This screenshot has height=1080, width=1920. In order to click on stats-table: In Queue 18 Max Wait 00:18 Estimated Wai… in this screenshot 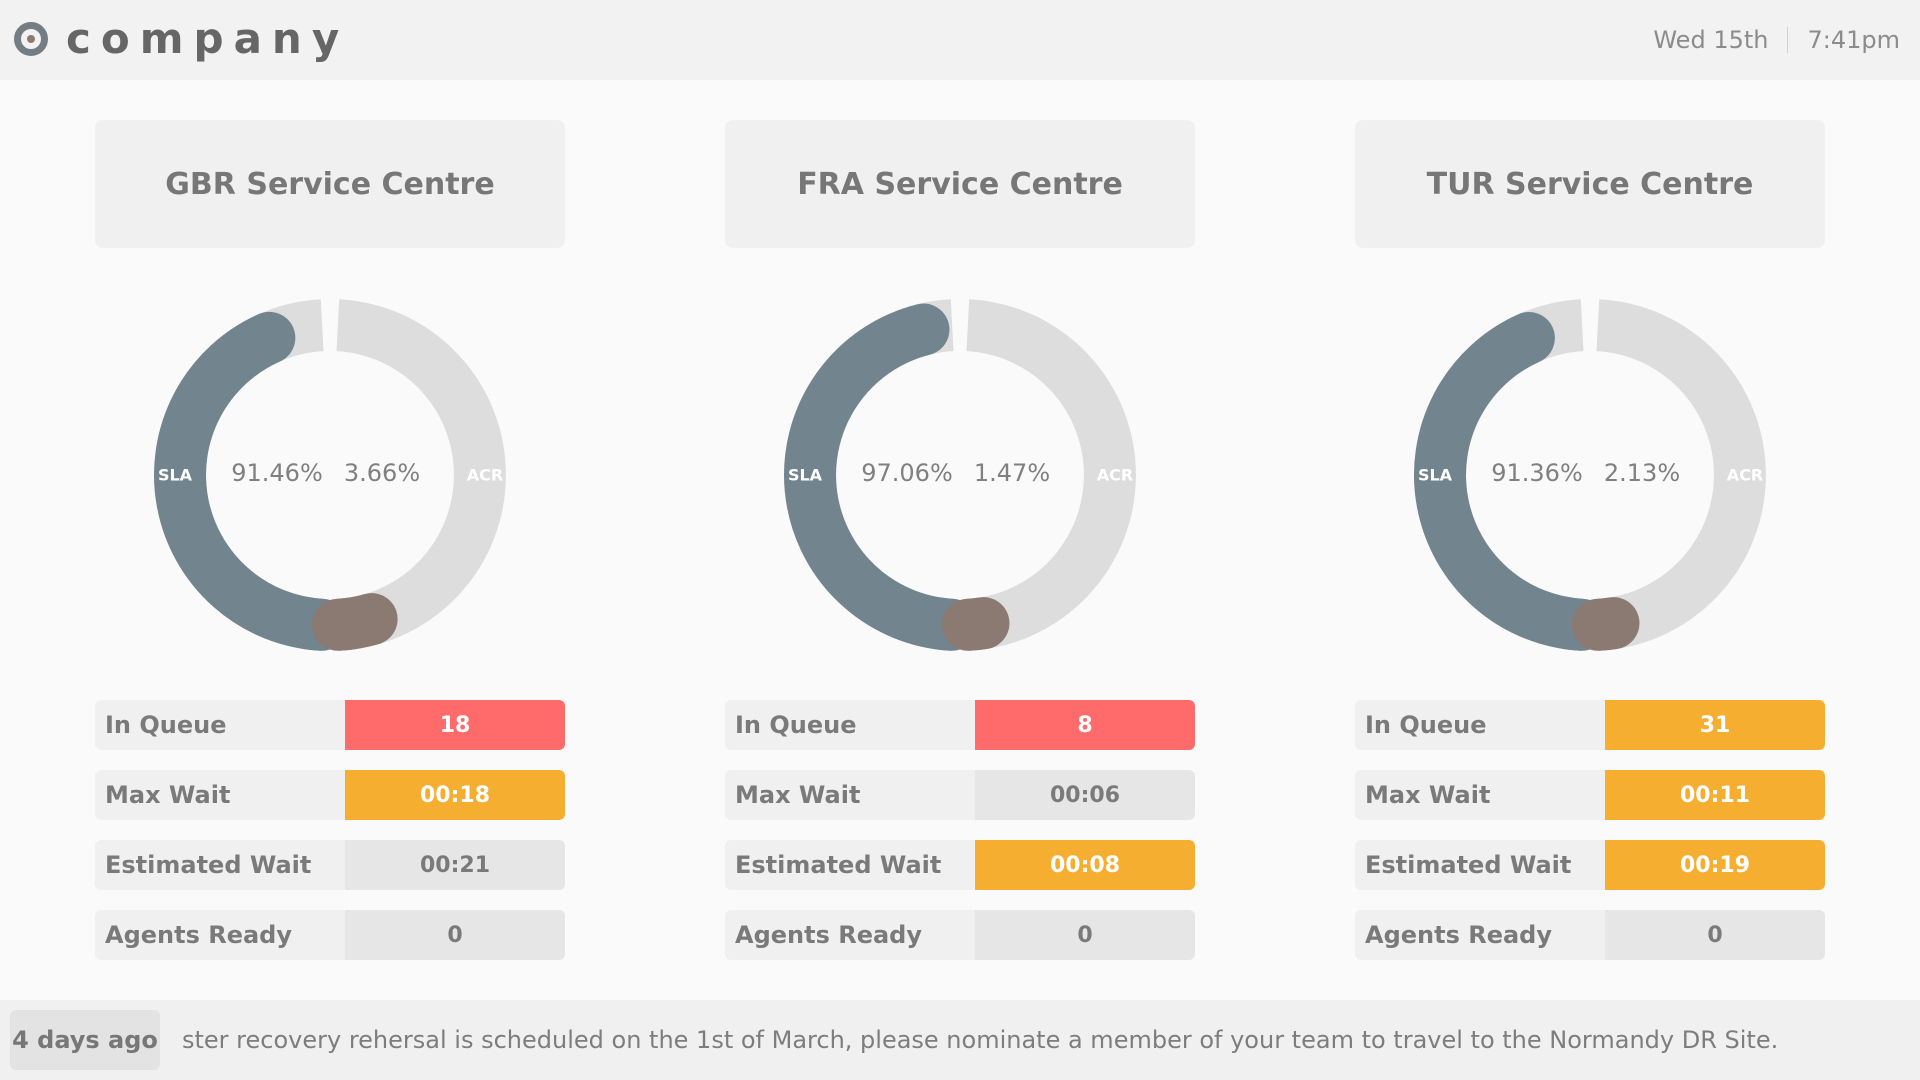, I will do `click(330, 840)`.